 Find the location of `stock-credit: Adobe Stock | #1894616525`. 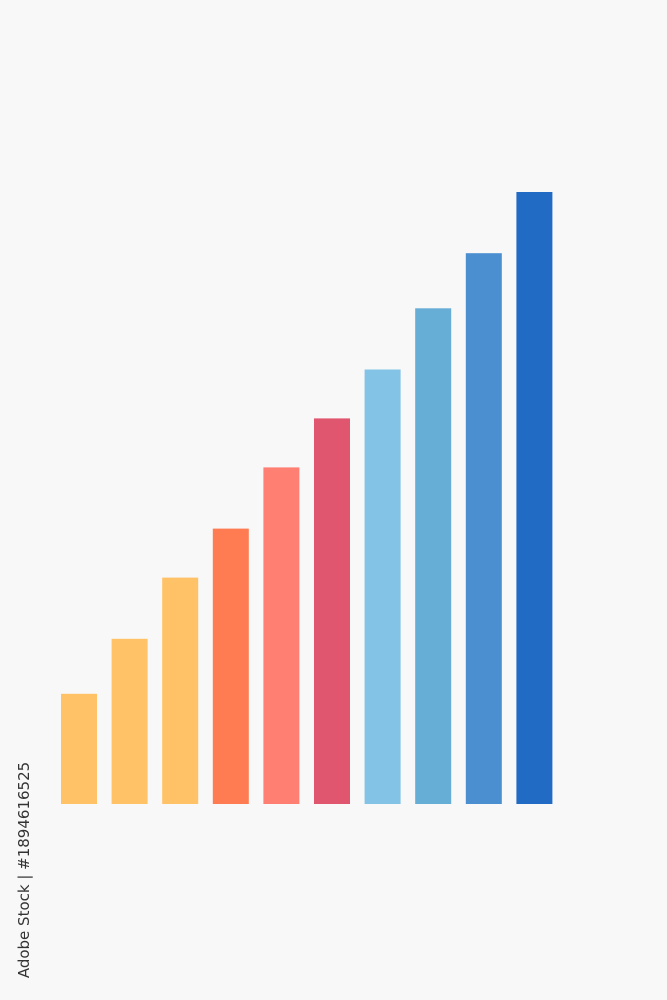

stock-credit: Adobe Stock | #1894616525 is located at coordinates (24, 870).